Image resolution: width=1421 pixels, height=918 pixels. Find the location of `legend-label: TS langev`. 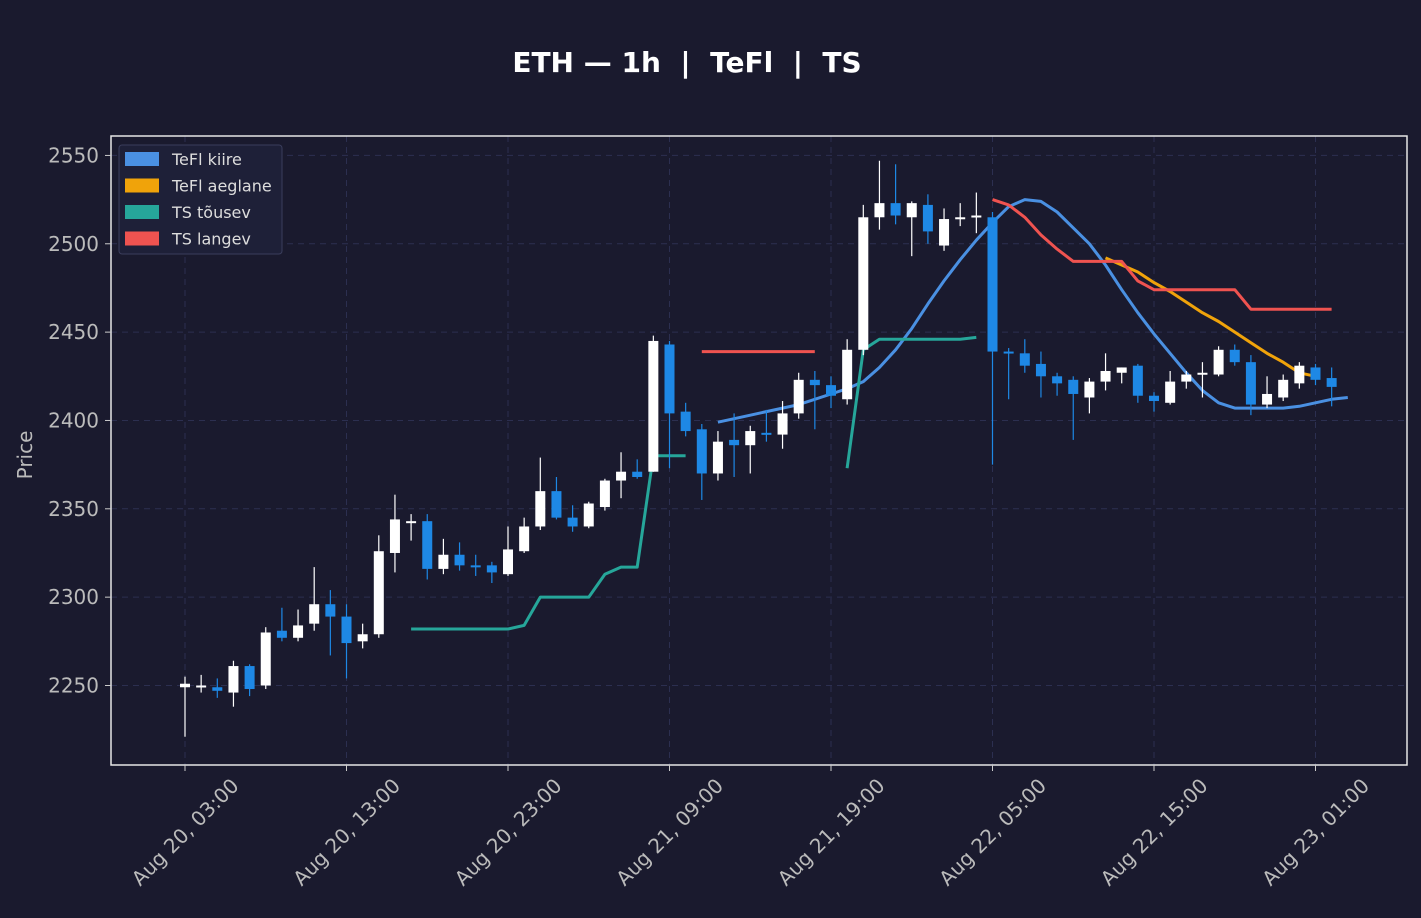

legend-label: TS langev is located at coordinates (211, 239).